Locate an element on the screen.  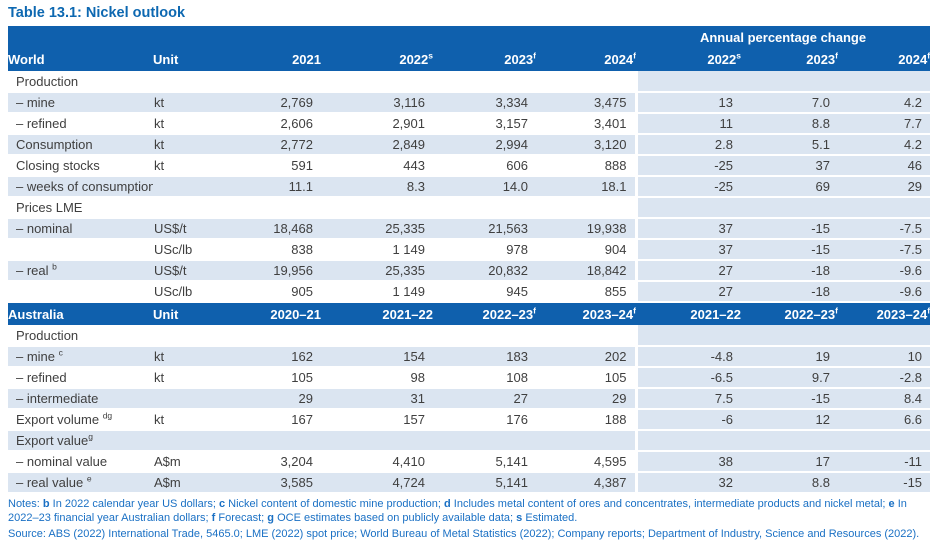
cell-value: 11.1 is located at coordinates (276, 187).